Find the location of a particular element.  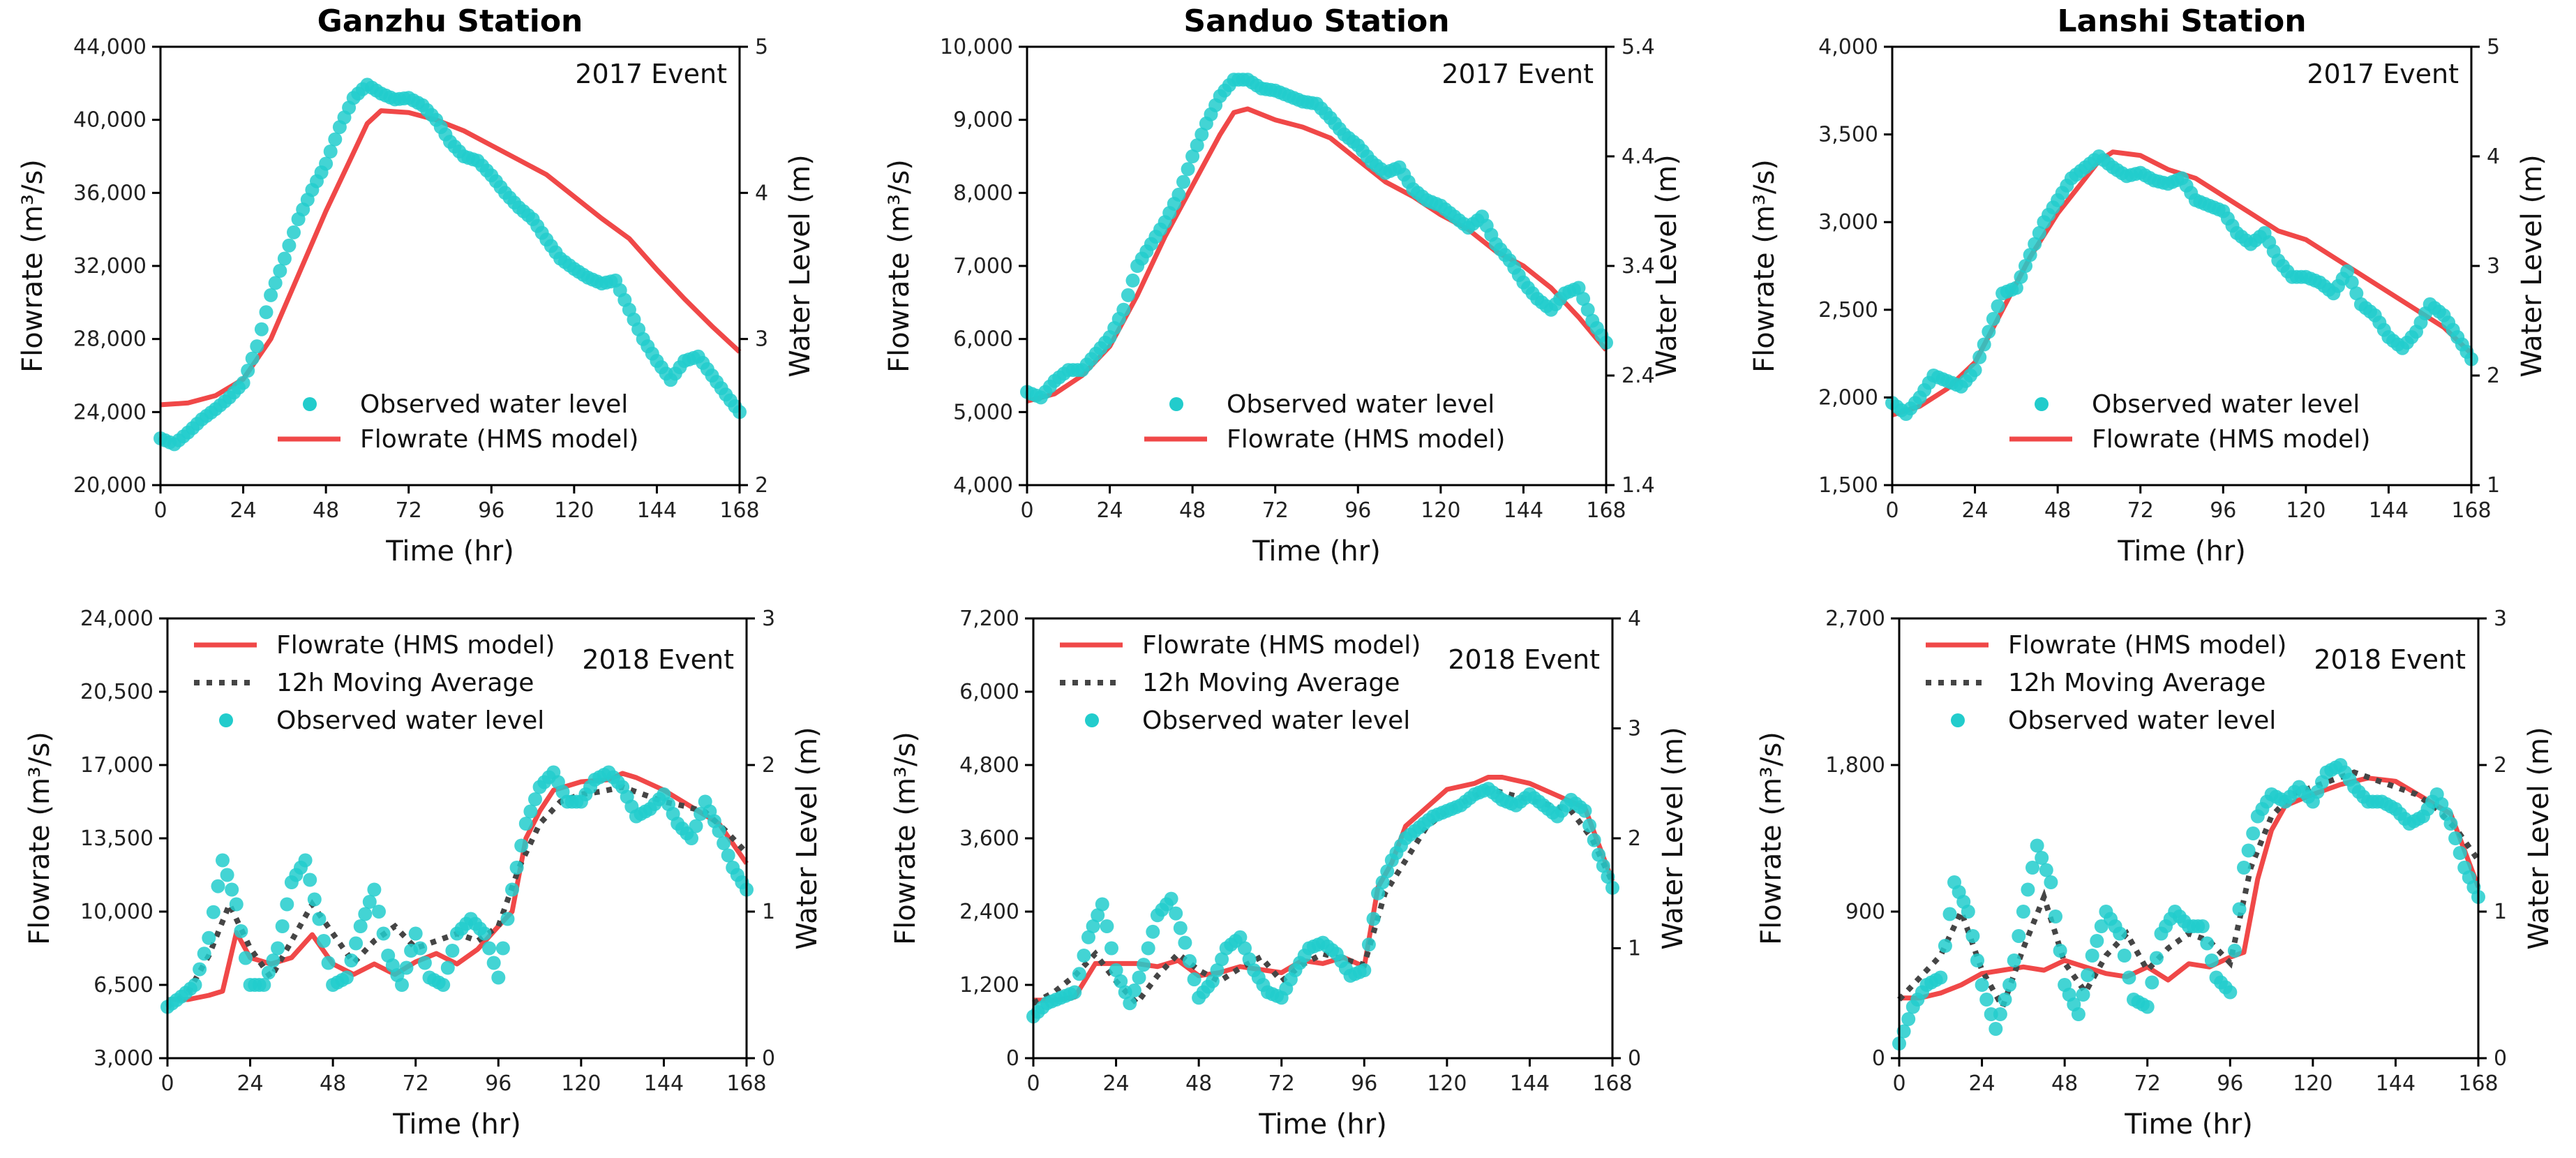

y-tick-label: 3,600 is located at coordinates (989, 838).